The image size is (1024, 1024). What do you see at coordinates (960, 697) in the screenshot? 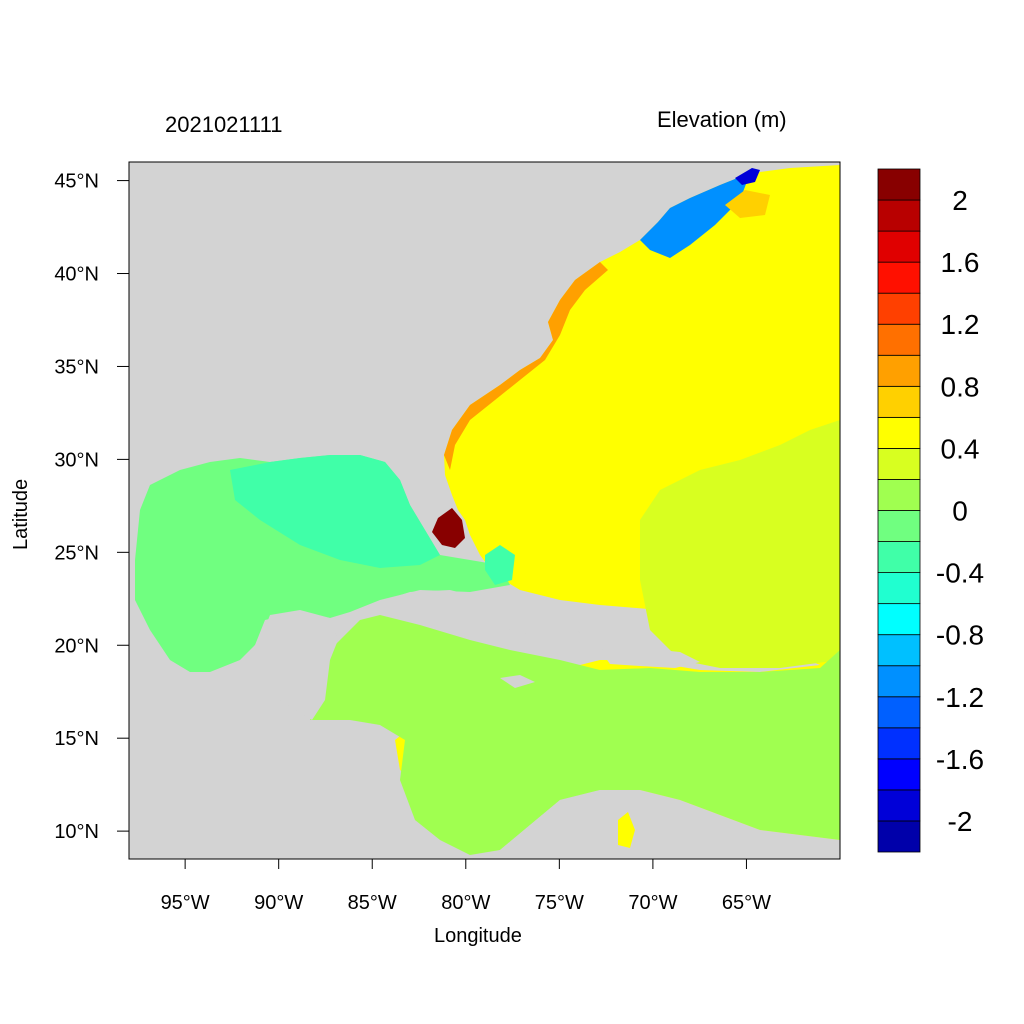
I see `colorbar-label: -1.2` at bounding box center [960, 697].